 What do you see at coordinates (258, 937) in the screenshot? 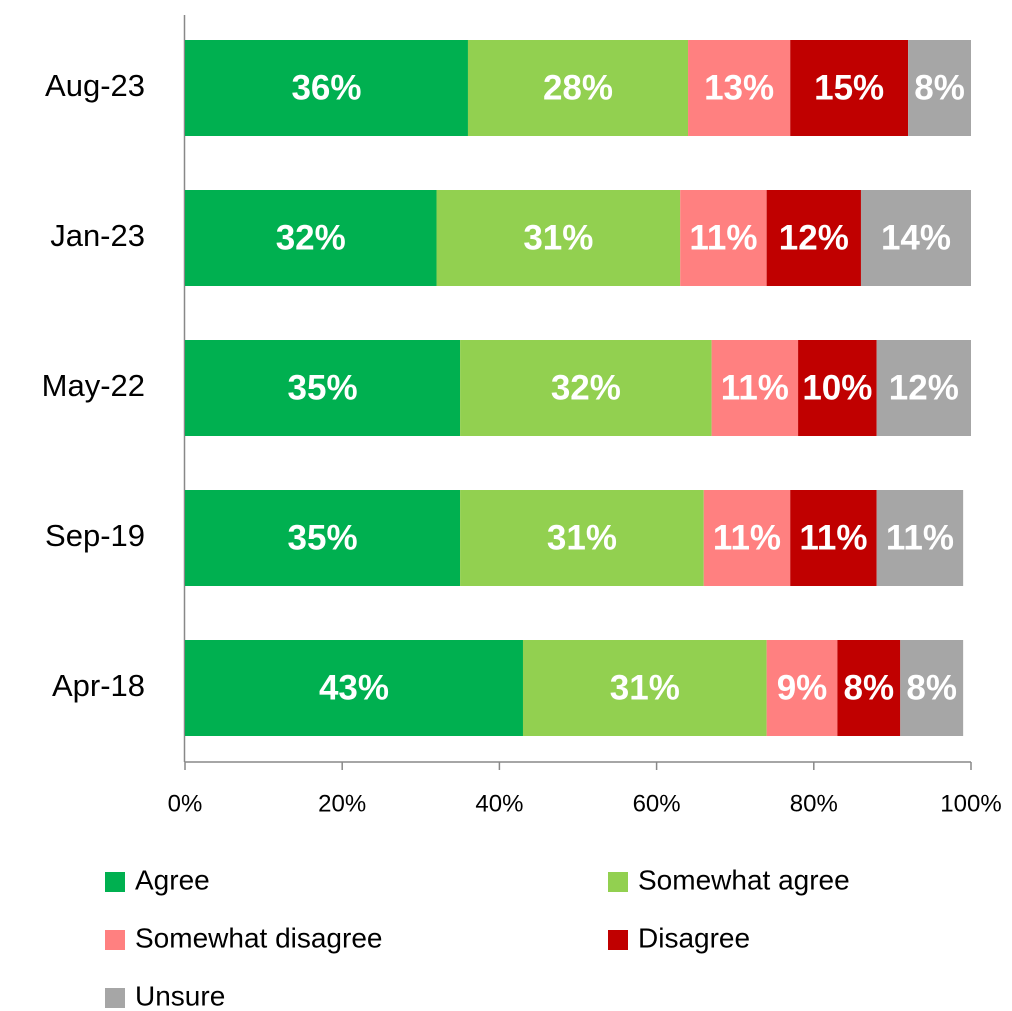
I see `legend-label: Somewhat disagree` at bounding box center [258, 937].